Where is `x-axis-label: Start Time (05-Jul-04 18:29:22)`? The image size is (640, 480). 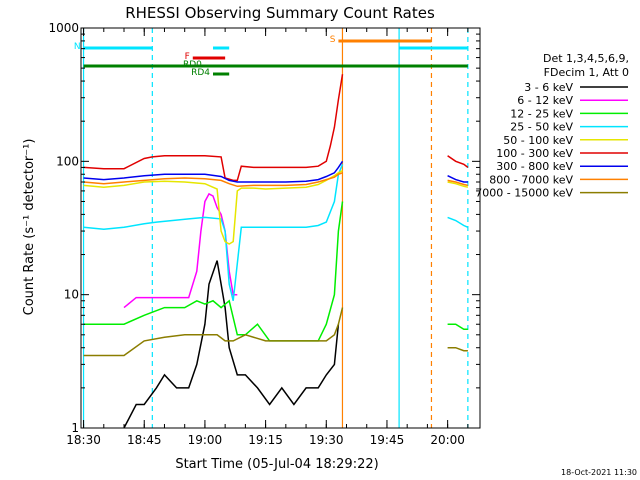 x-axis-label: Start Time (05-Jul-04 18:29:22) is located at coordinates (276, 464).